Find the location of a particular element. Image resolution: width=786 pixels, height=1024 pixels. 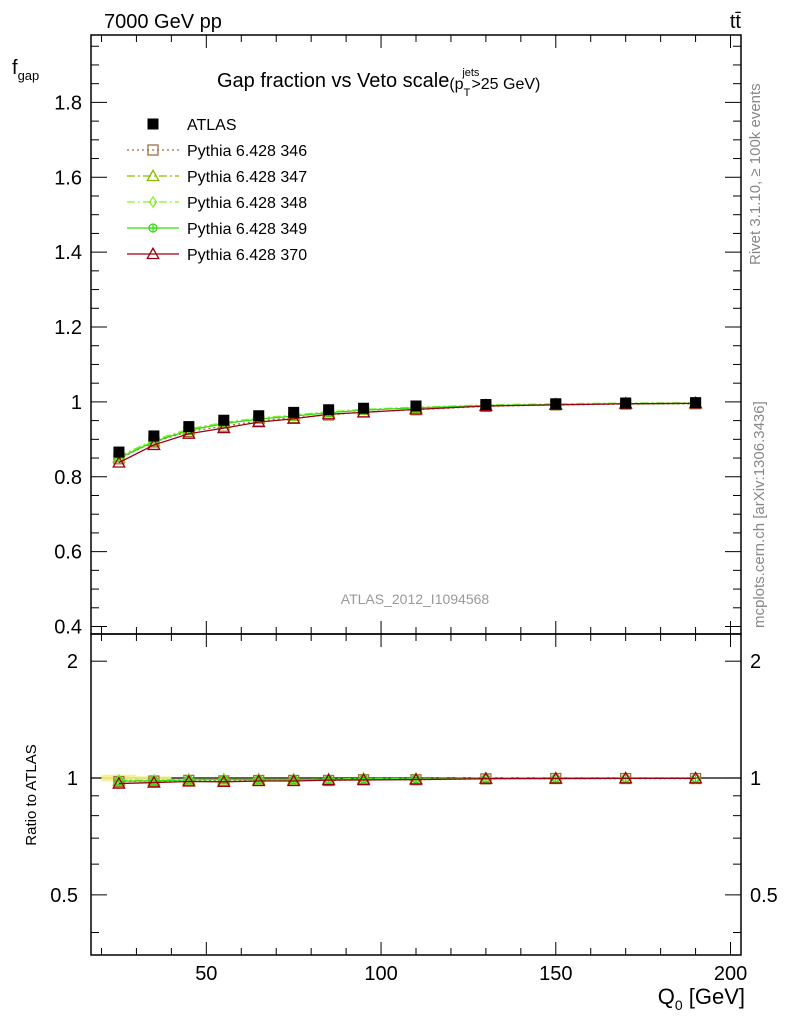

legend-label: Pythia 6.428 370 is located at coordinates (247, 255).